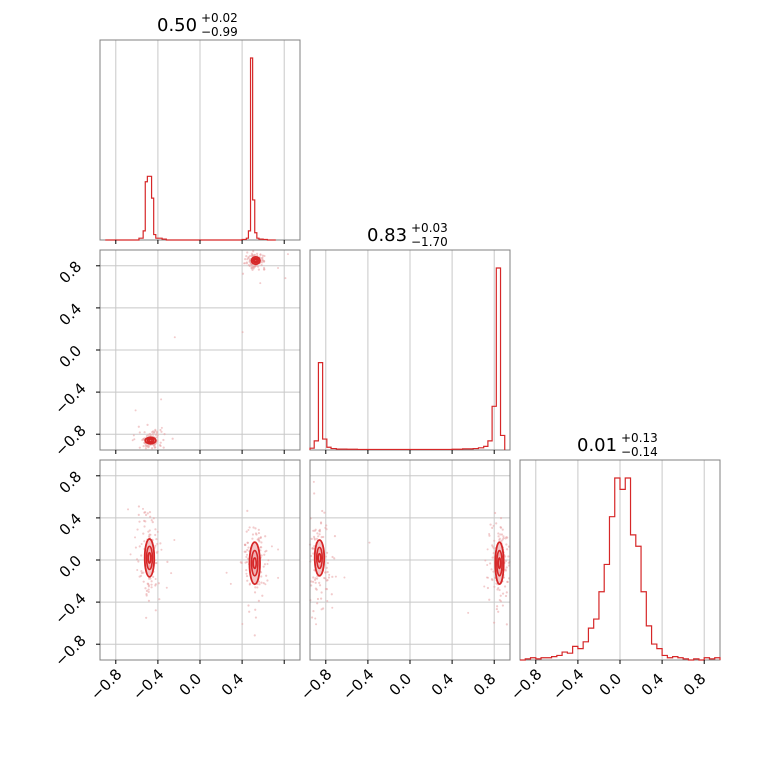  What do you see at coordinates (197, 25) in the screenshot?
I see `title-param-0: 0.50 +0.02 −0.99` at bounding box center [197, 25].